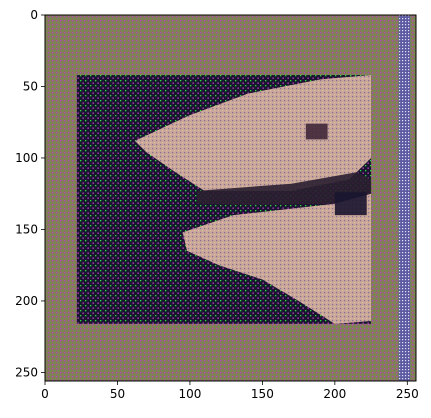  What do you see at coordinates (230, 391) in the screenshot?
I see `x-axis: 0 50 100 150 200 250` at bounding box center [230, 391].